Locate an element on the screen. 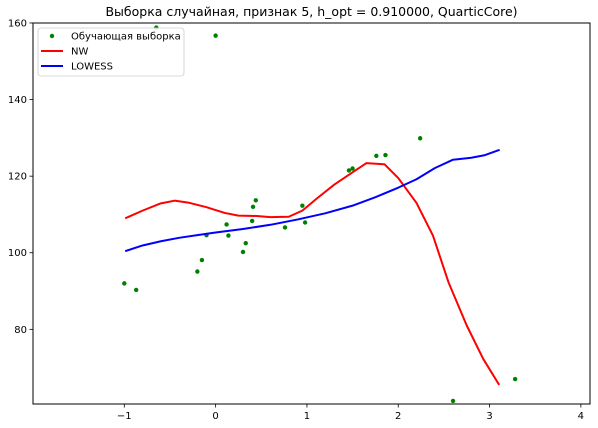 The width and height of the screenshot is (598, 428). legend-box is located at coordinates (111, 52).